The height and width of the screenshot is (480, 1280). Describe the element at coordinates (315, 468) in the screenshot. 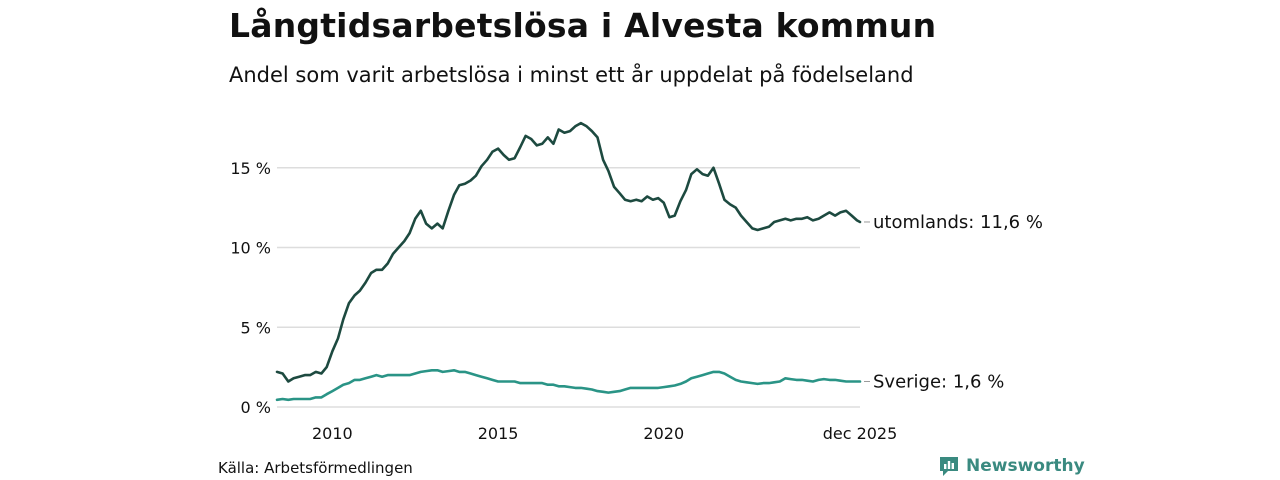

I see `source-note: Källa: Arbetsförmedlingen` at that location.